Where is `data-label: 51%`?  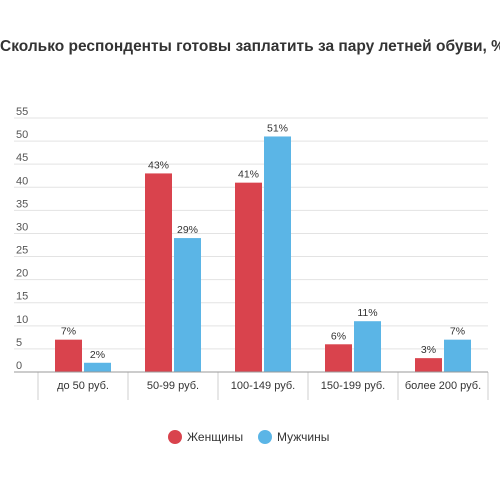
data-label: 51% is located at coordinates (277, 128).